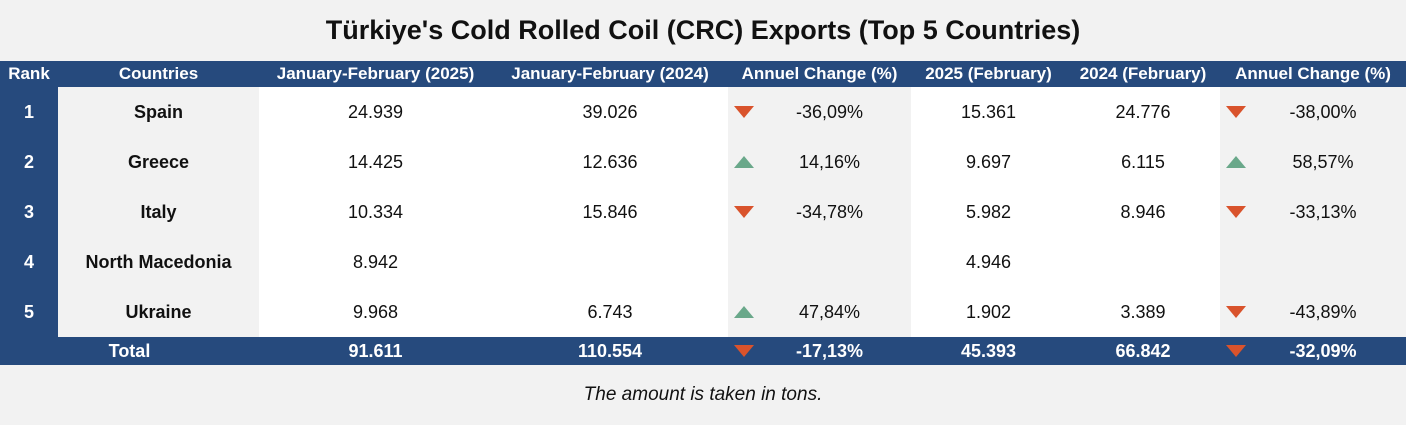 This screenshot has width=1406, height=425. Describe the element at coordinates (375, 212) in the screenshot. I see `jf2025-cell: 10.334` at that location.